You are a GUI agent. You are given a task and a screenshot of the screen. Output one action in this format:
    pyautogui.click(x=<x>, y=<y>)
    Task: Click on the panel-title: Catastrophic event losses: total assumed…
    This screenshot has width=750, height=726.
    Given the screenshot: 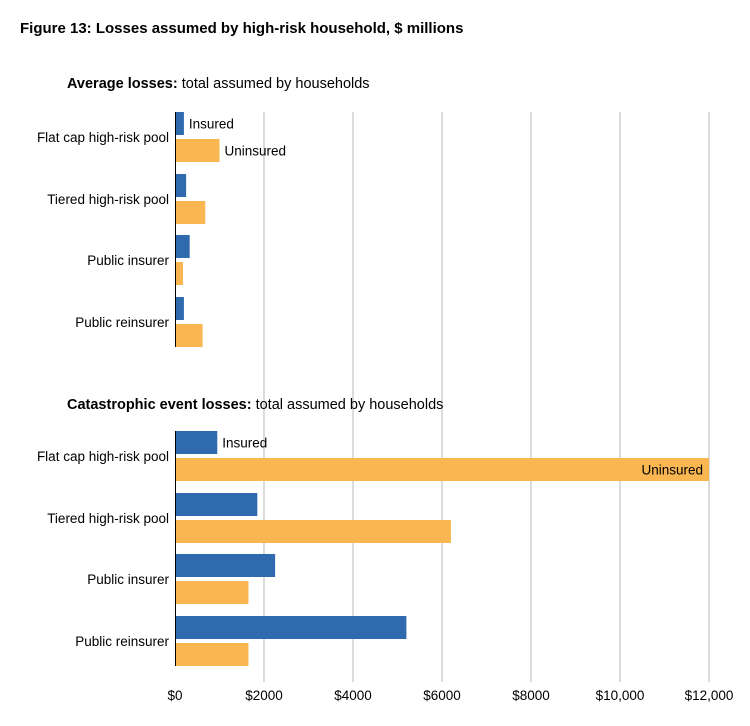 What is the action you would take?
    pyautogui.click(x=255, y=405)
    